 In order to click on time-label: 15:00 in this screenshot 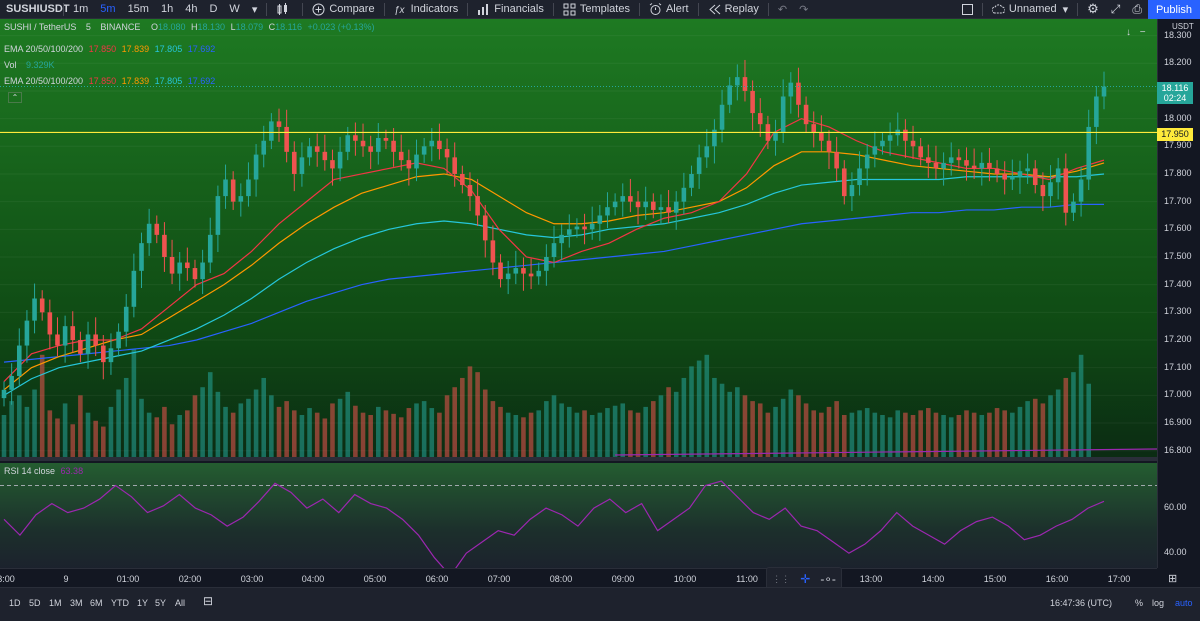, I will do `click(995, 579)`.